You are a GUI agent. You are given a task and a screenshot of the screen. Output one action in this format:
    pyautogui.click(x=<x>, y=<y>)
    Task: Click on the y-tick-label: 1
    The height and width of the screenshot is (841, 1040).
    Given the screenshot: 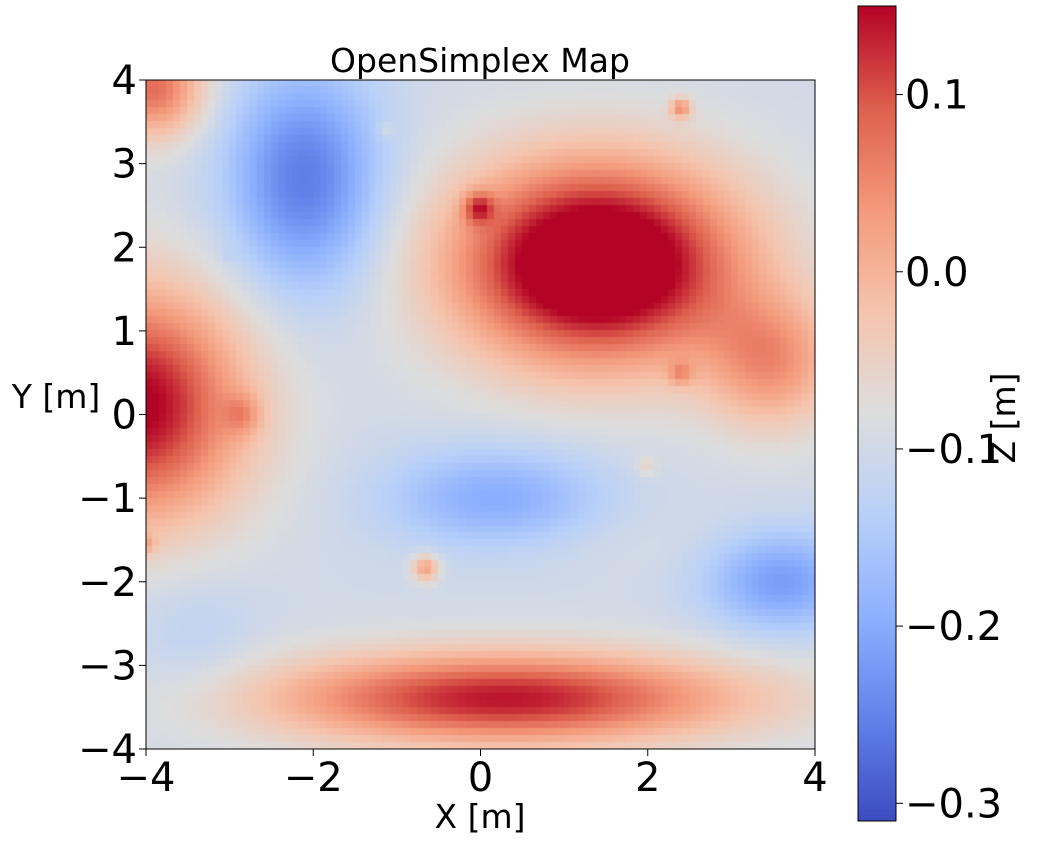 What is the action you would take?
    pyautogui.click(x=124, y=332)
    